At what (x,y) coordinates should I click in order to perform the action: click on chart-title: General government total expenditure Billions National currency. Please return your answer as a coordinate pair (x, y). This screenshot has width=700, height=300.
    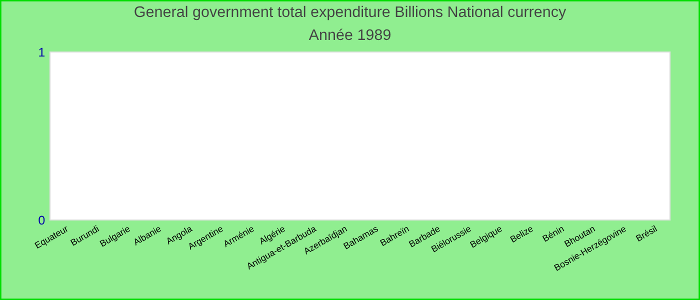
    Looking at the image, I should click on (350, 13).